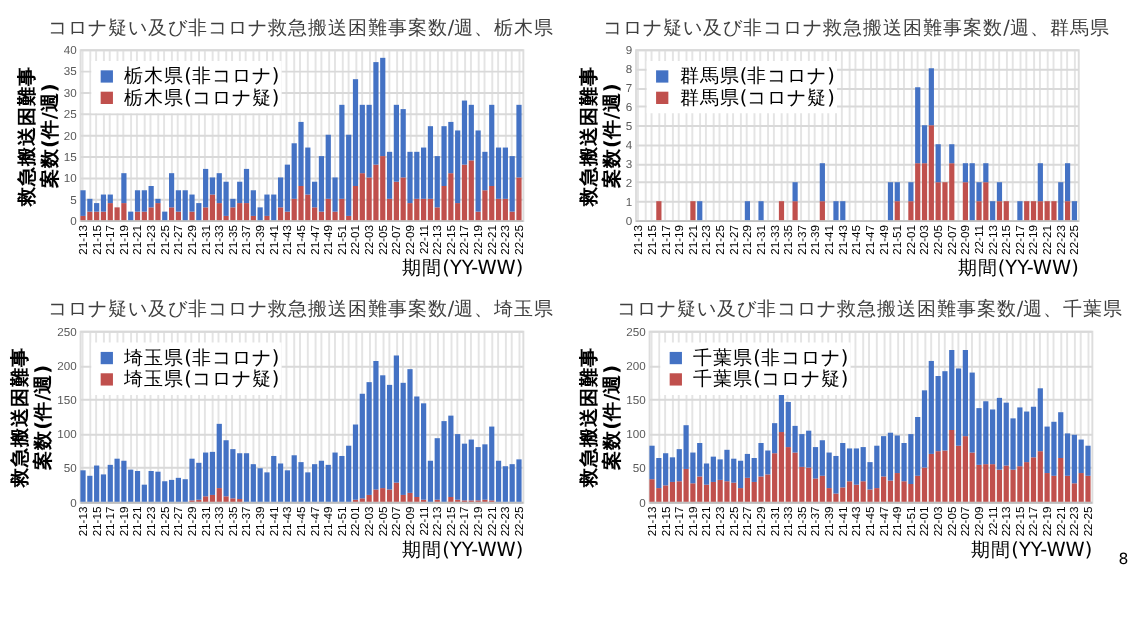 The width and height of the screenshot is (1138, 640). What do you see at coordinates (1018, 268) in the screenshot?
I see `x-axis-title: 期間(YY-WW)` at bounding box center [1018, 268].